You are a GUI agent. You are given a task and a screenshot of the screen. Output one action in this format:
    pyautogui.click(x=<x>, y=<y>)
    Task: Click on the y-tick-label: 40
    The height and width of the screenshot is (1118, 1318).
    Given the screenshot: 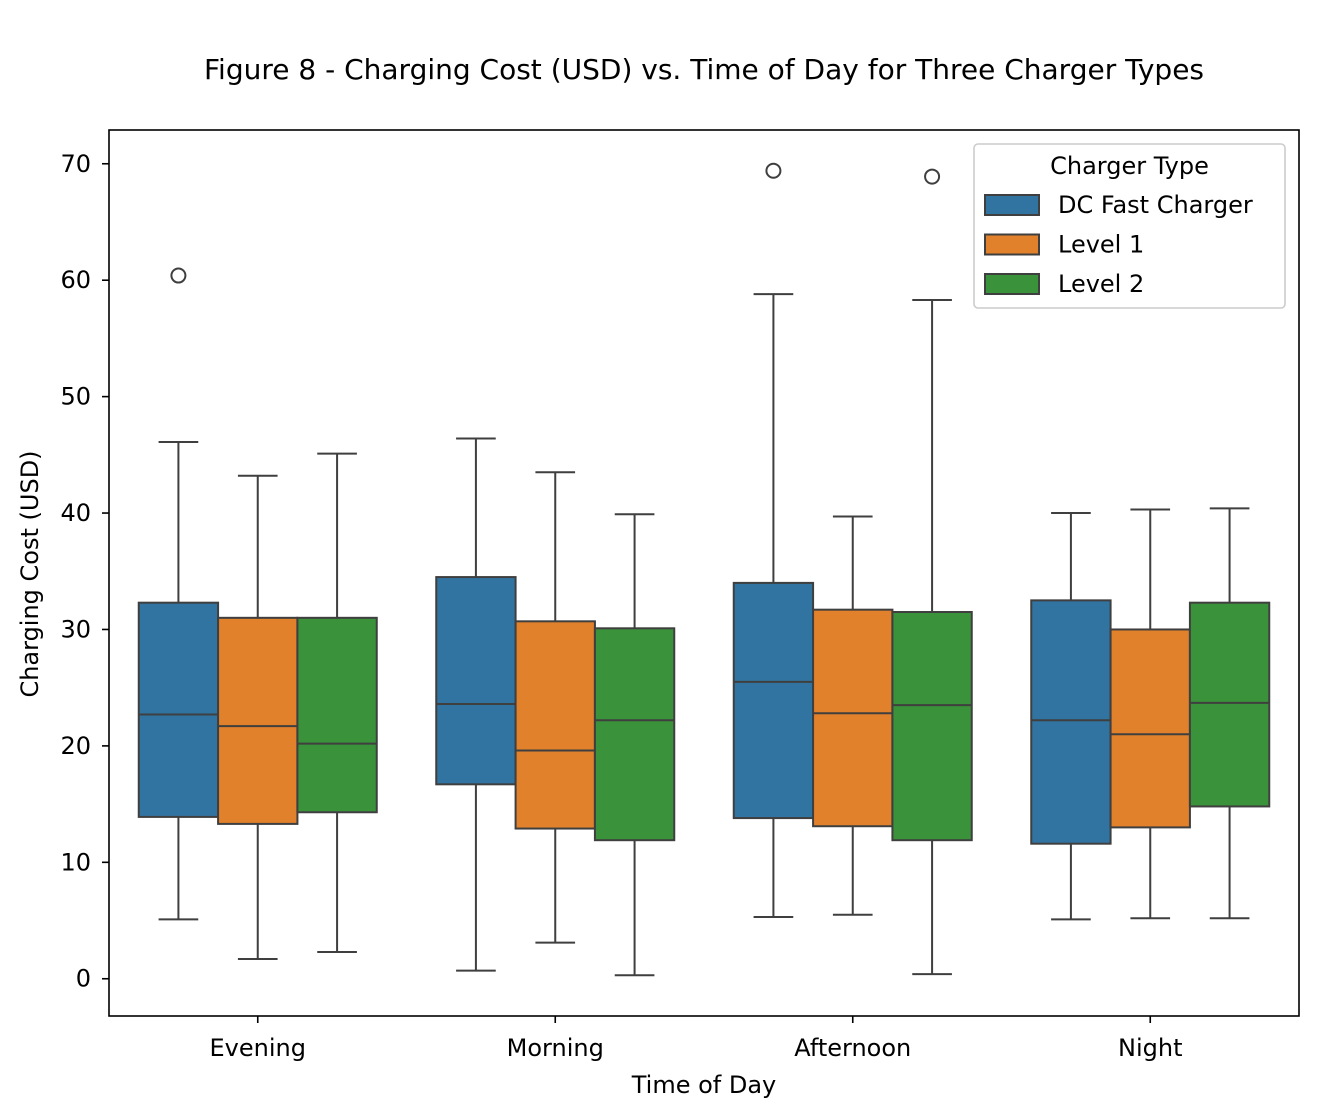 What is the action you would take?
    pyautogui.click(x=75, y=513)
    